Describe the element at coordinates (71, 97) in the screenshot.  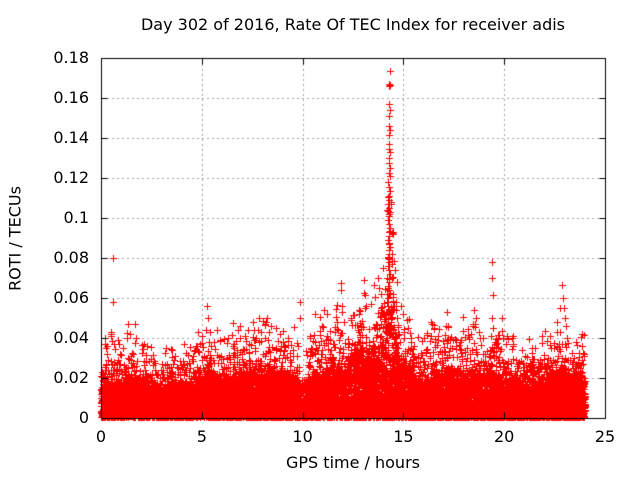
I see `y-tick-label: 0.16` at that location.